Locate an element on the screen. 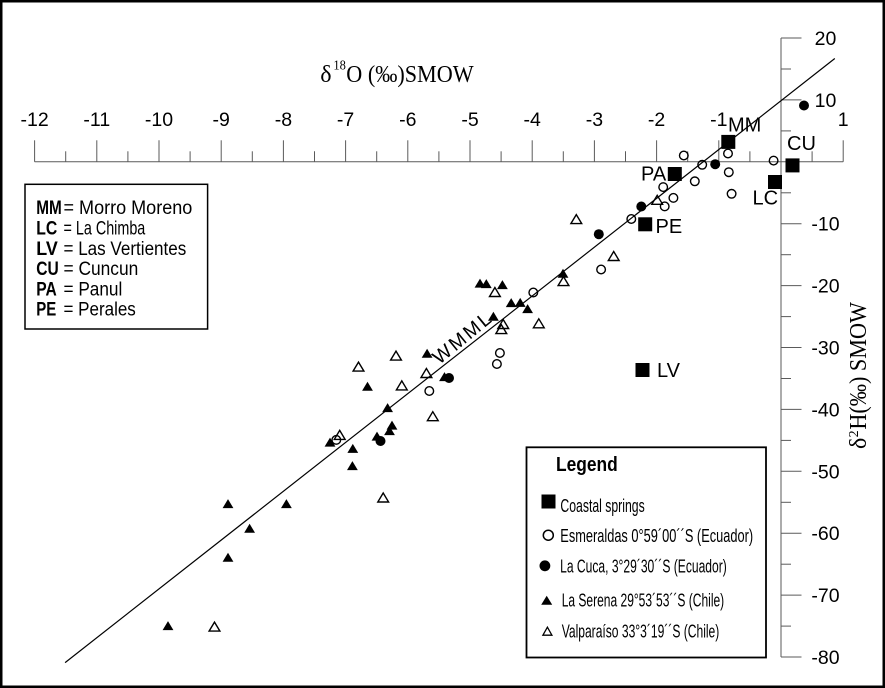  svg-text: 10 is located at coordinates (826, 101).